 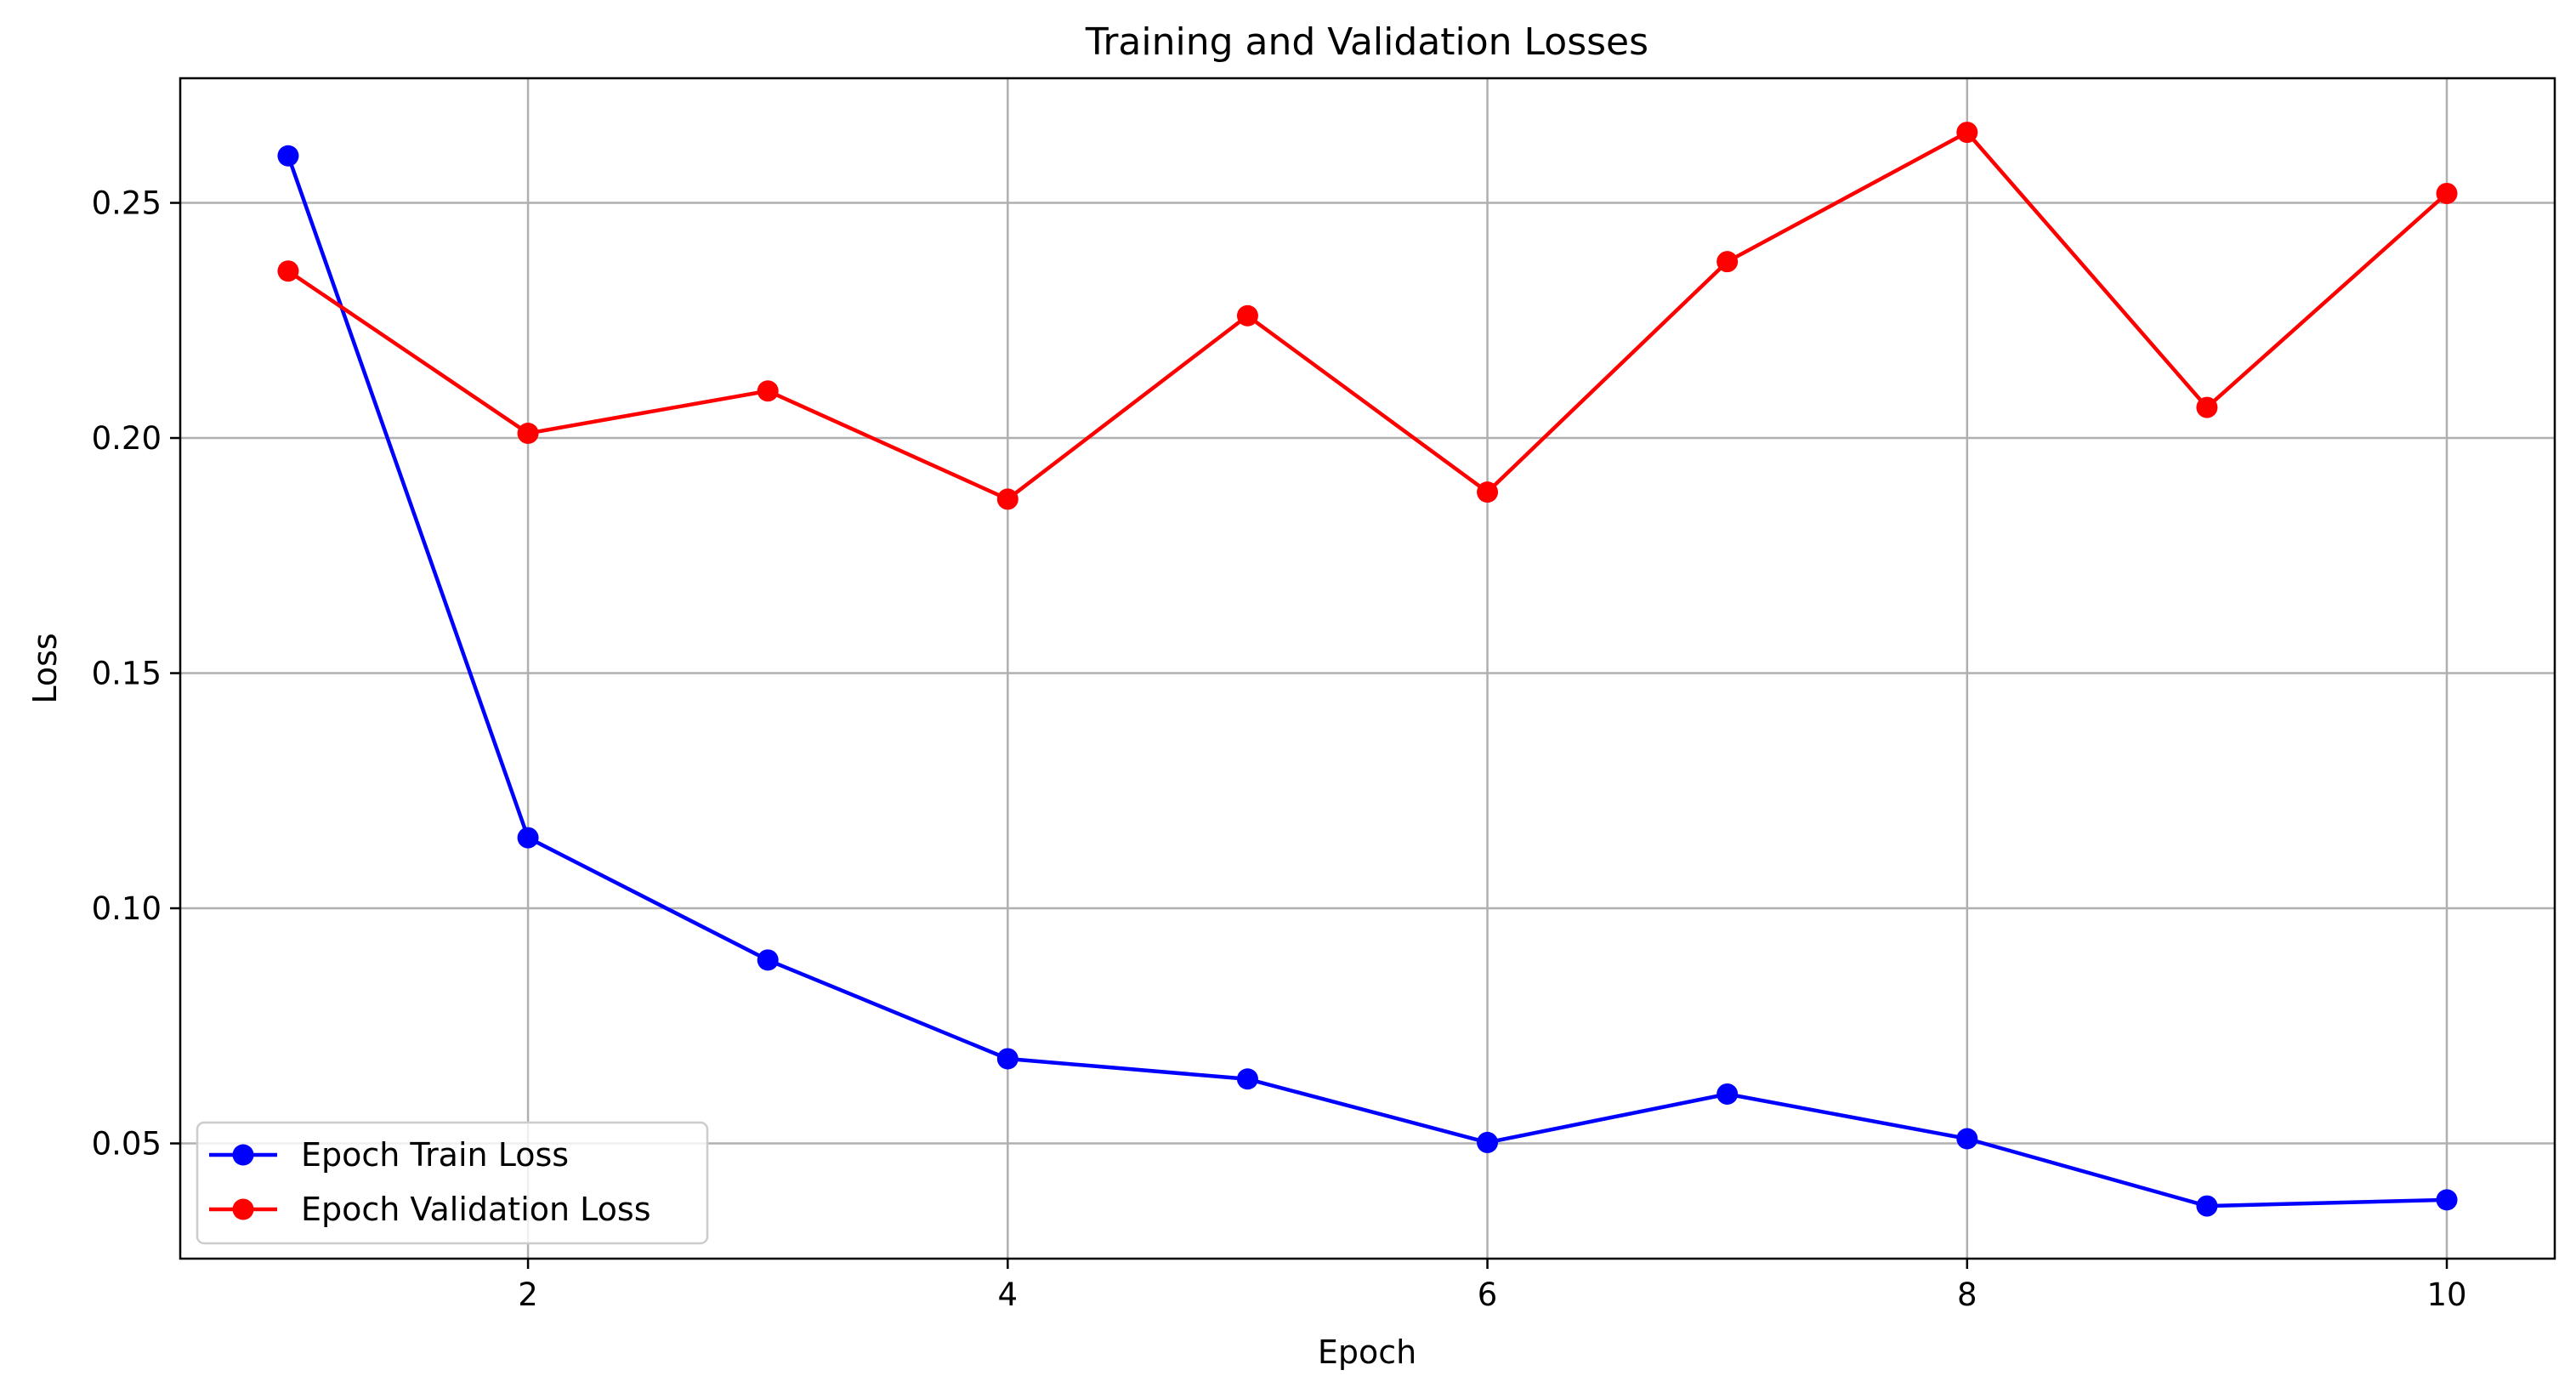 What do you see at coordinates (127, 438) in the screenshot?
I see `y-tick-label: 0.20` at bounding box center [127, 438].